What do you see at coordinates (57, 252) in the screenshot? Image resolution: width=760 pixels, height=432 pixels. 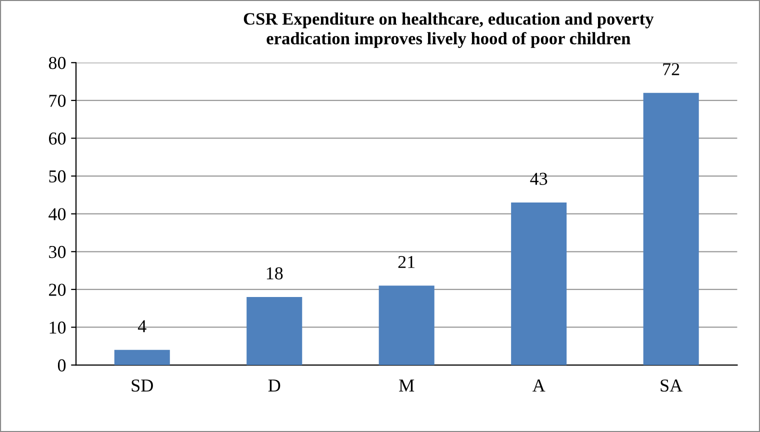 I see `y-tick-label: 30` at bounding box center [57, 252].